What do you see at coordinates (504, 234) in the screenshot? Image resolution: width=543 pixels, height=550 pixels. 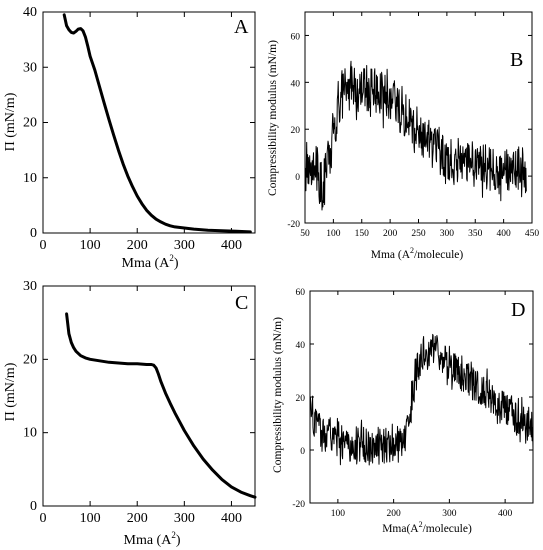 I see `chart-b-x-tick-label: 400` at bounding box center [504, 234].